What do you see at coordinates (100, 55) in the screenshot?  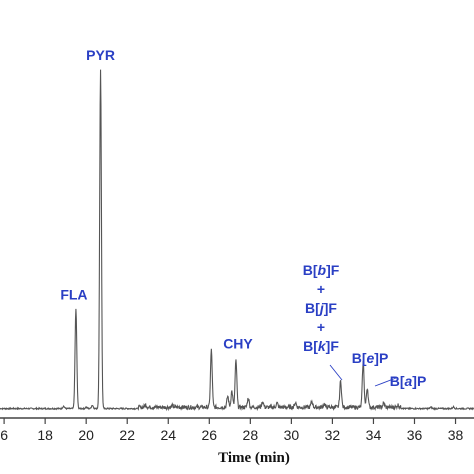 I see `peak-label-pyr: PYR` at bounding box center [100, 55].